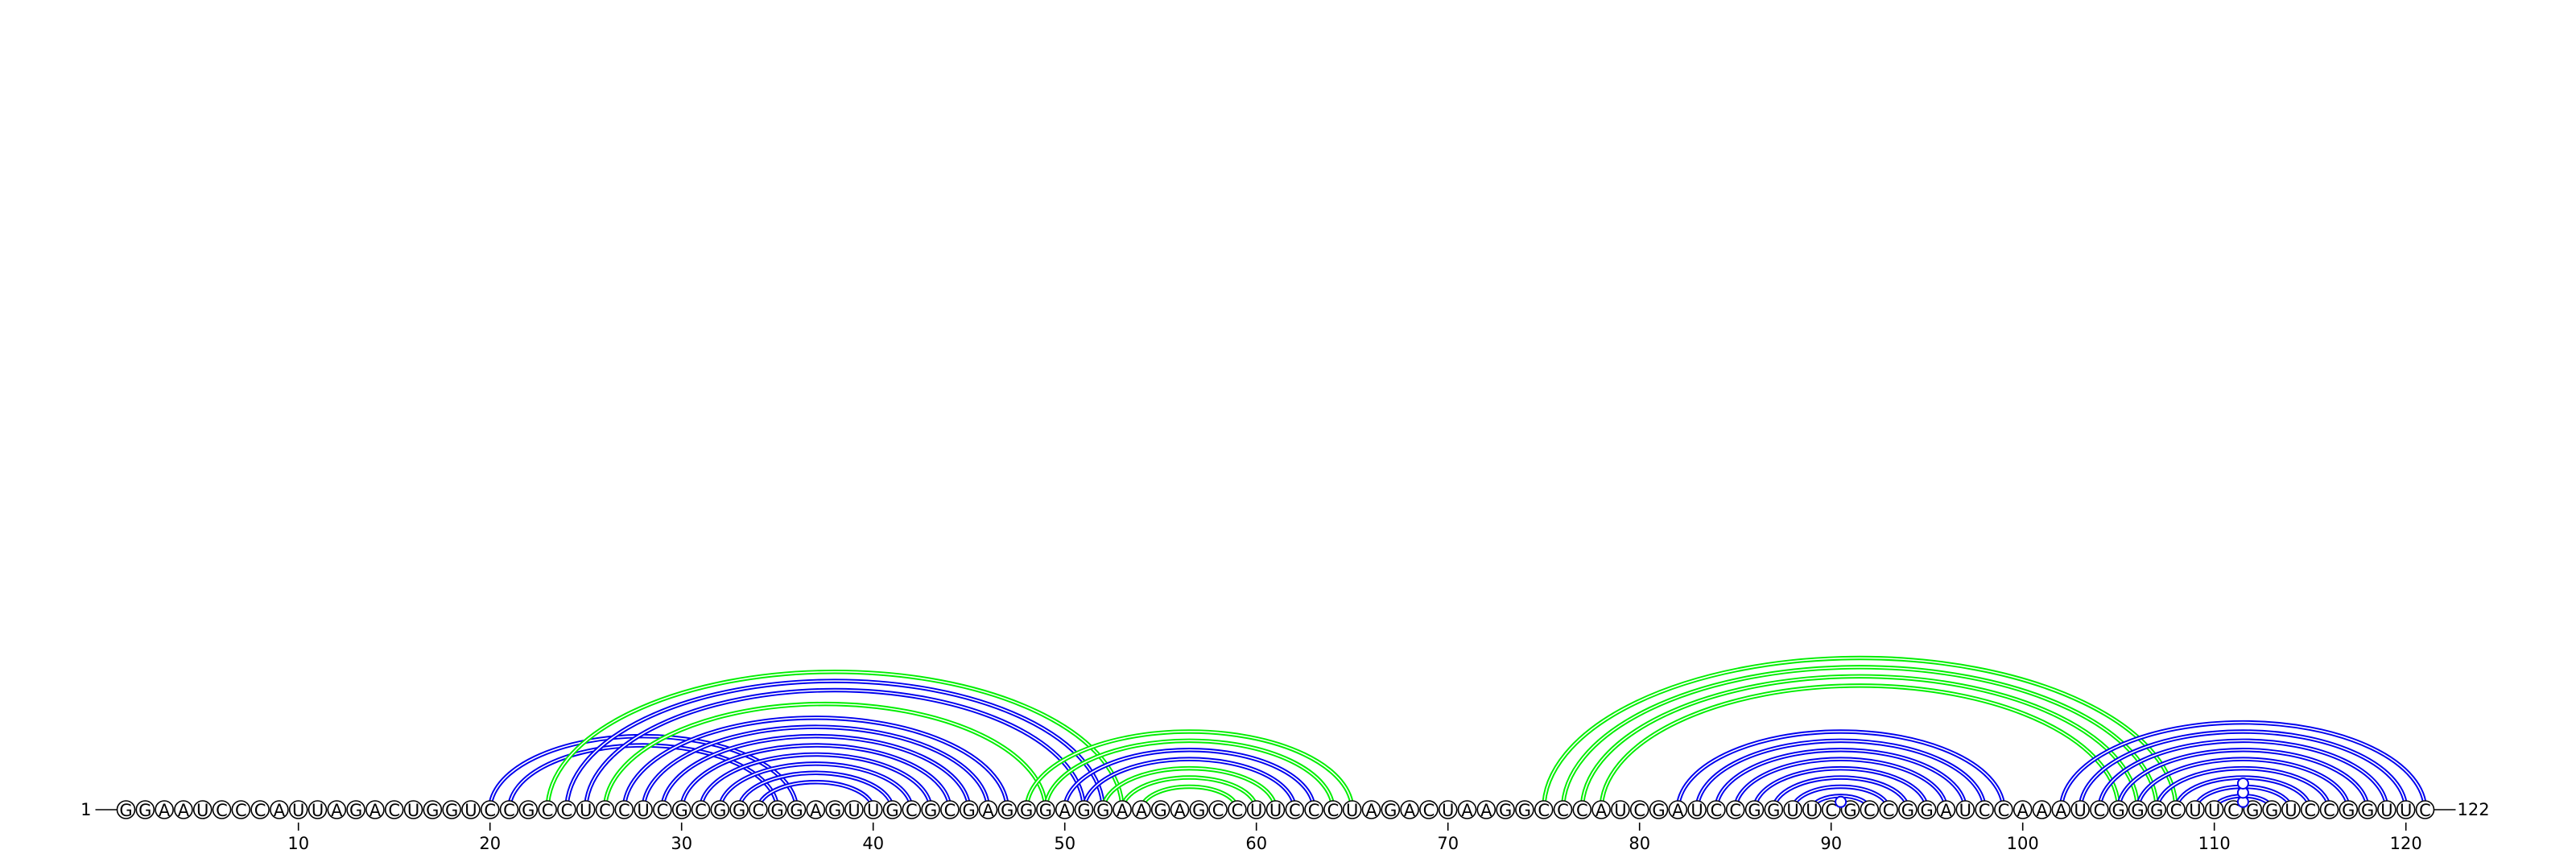  Describe the element at coordinates (1333, 810) in the screenshot. I see `nucleotide-64: C` at that location.